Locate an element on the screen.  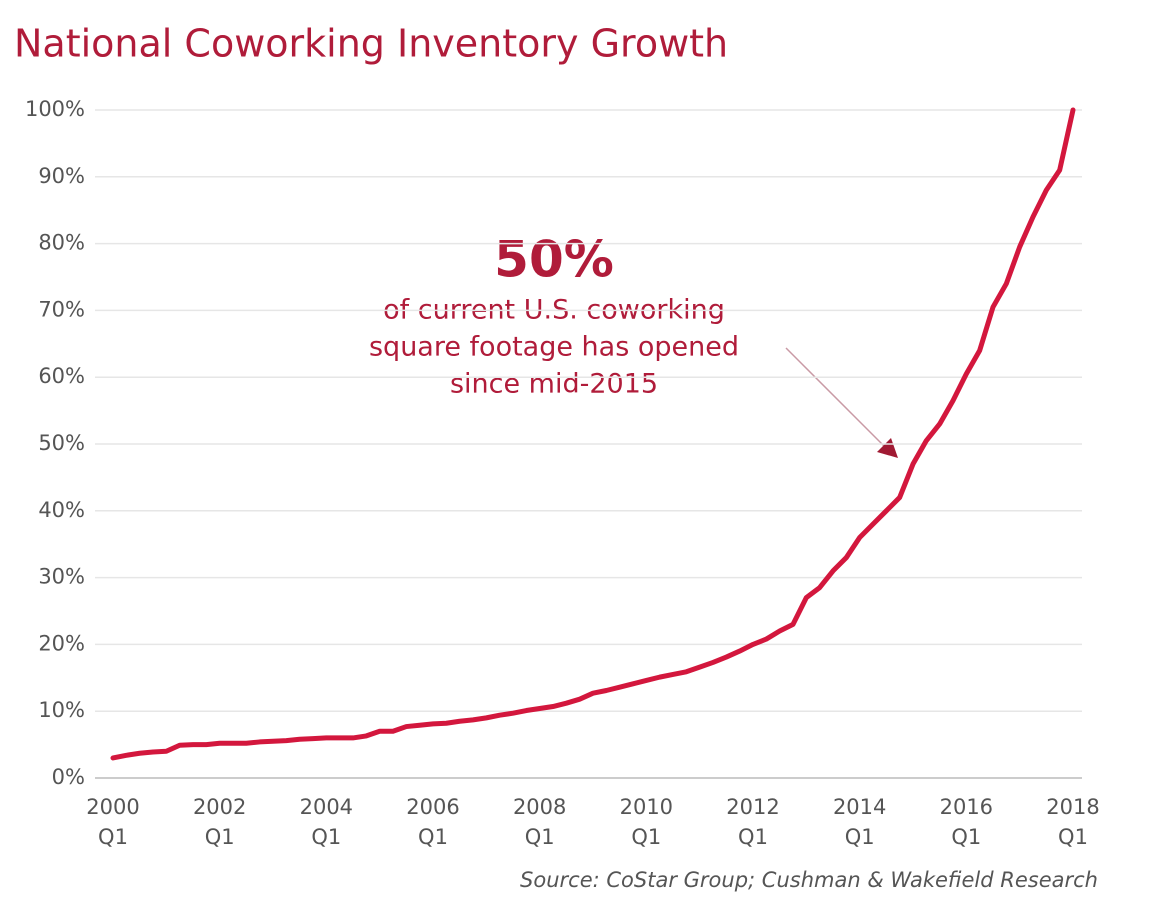
x-tick-label: 2000 is located at coordinates (112, 807).